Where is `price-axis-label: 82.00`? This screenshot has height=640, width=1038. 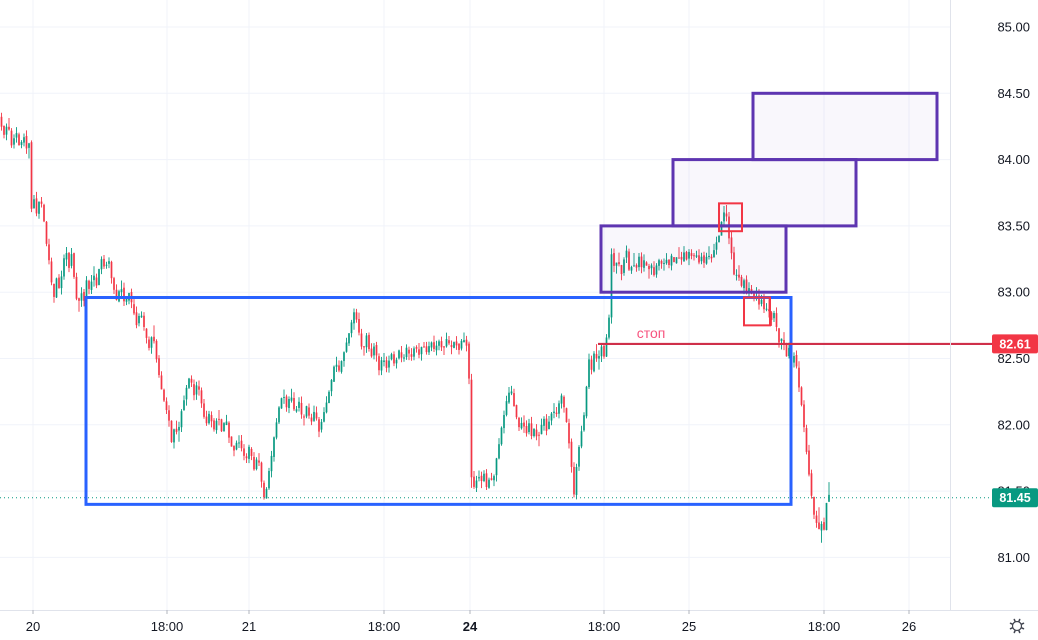
price-axis-label: 82.00 is located at coordinates (1013, 424).